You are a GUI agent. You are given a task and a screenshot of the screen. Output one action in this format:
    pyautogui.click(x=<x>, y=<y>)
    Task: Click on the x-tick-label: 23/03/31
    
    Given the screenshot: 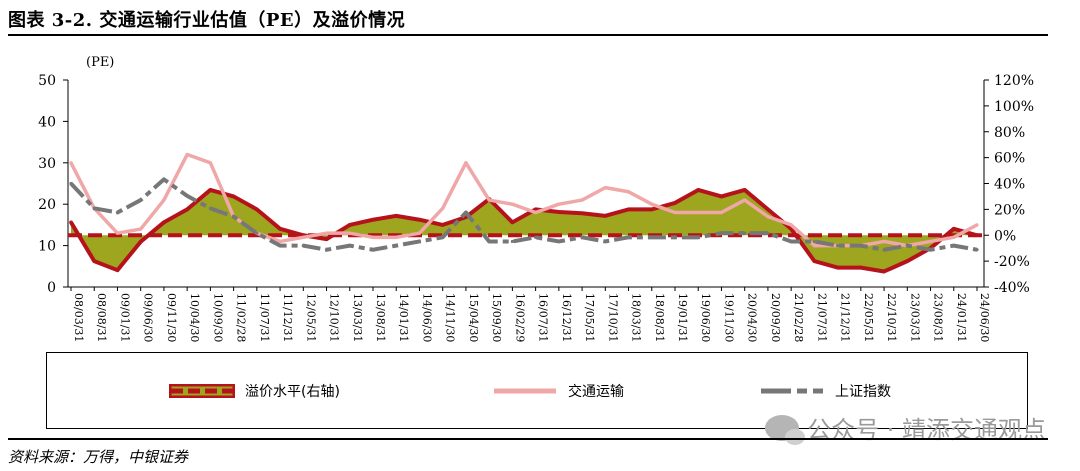 What is the action you would take?
    pyautogui.click(x=914, y=317)
    